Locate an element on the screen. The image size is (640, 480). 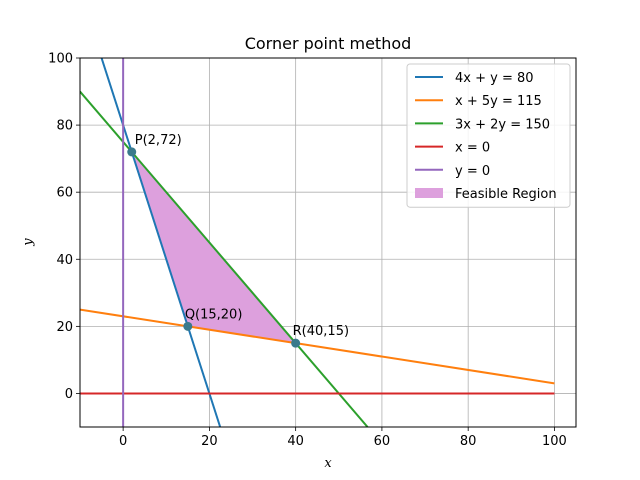
corner-point-label: R(40,15) is located at coordinates (321, 331).